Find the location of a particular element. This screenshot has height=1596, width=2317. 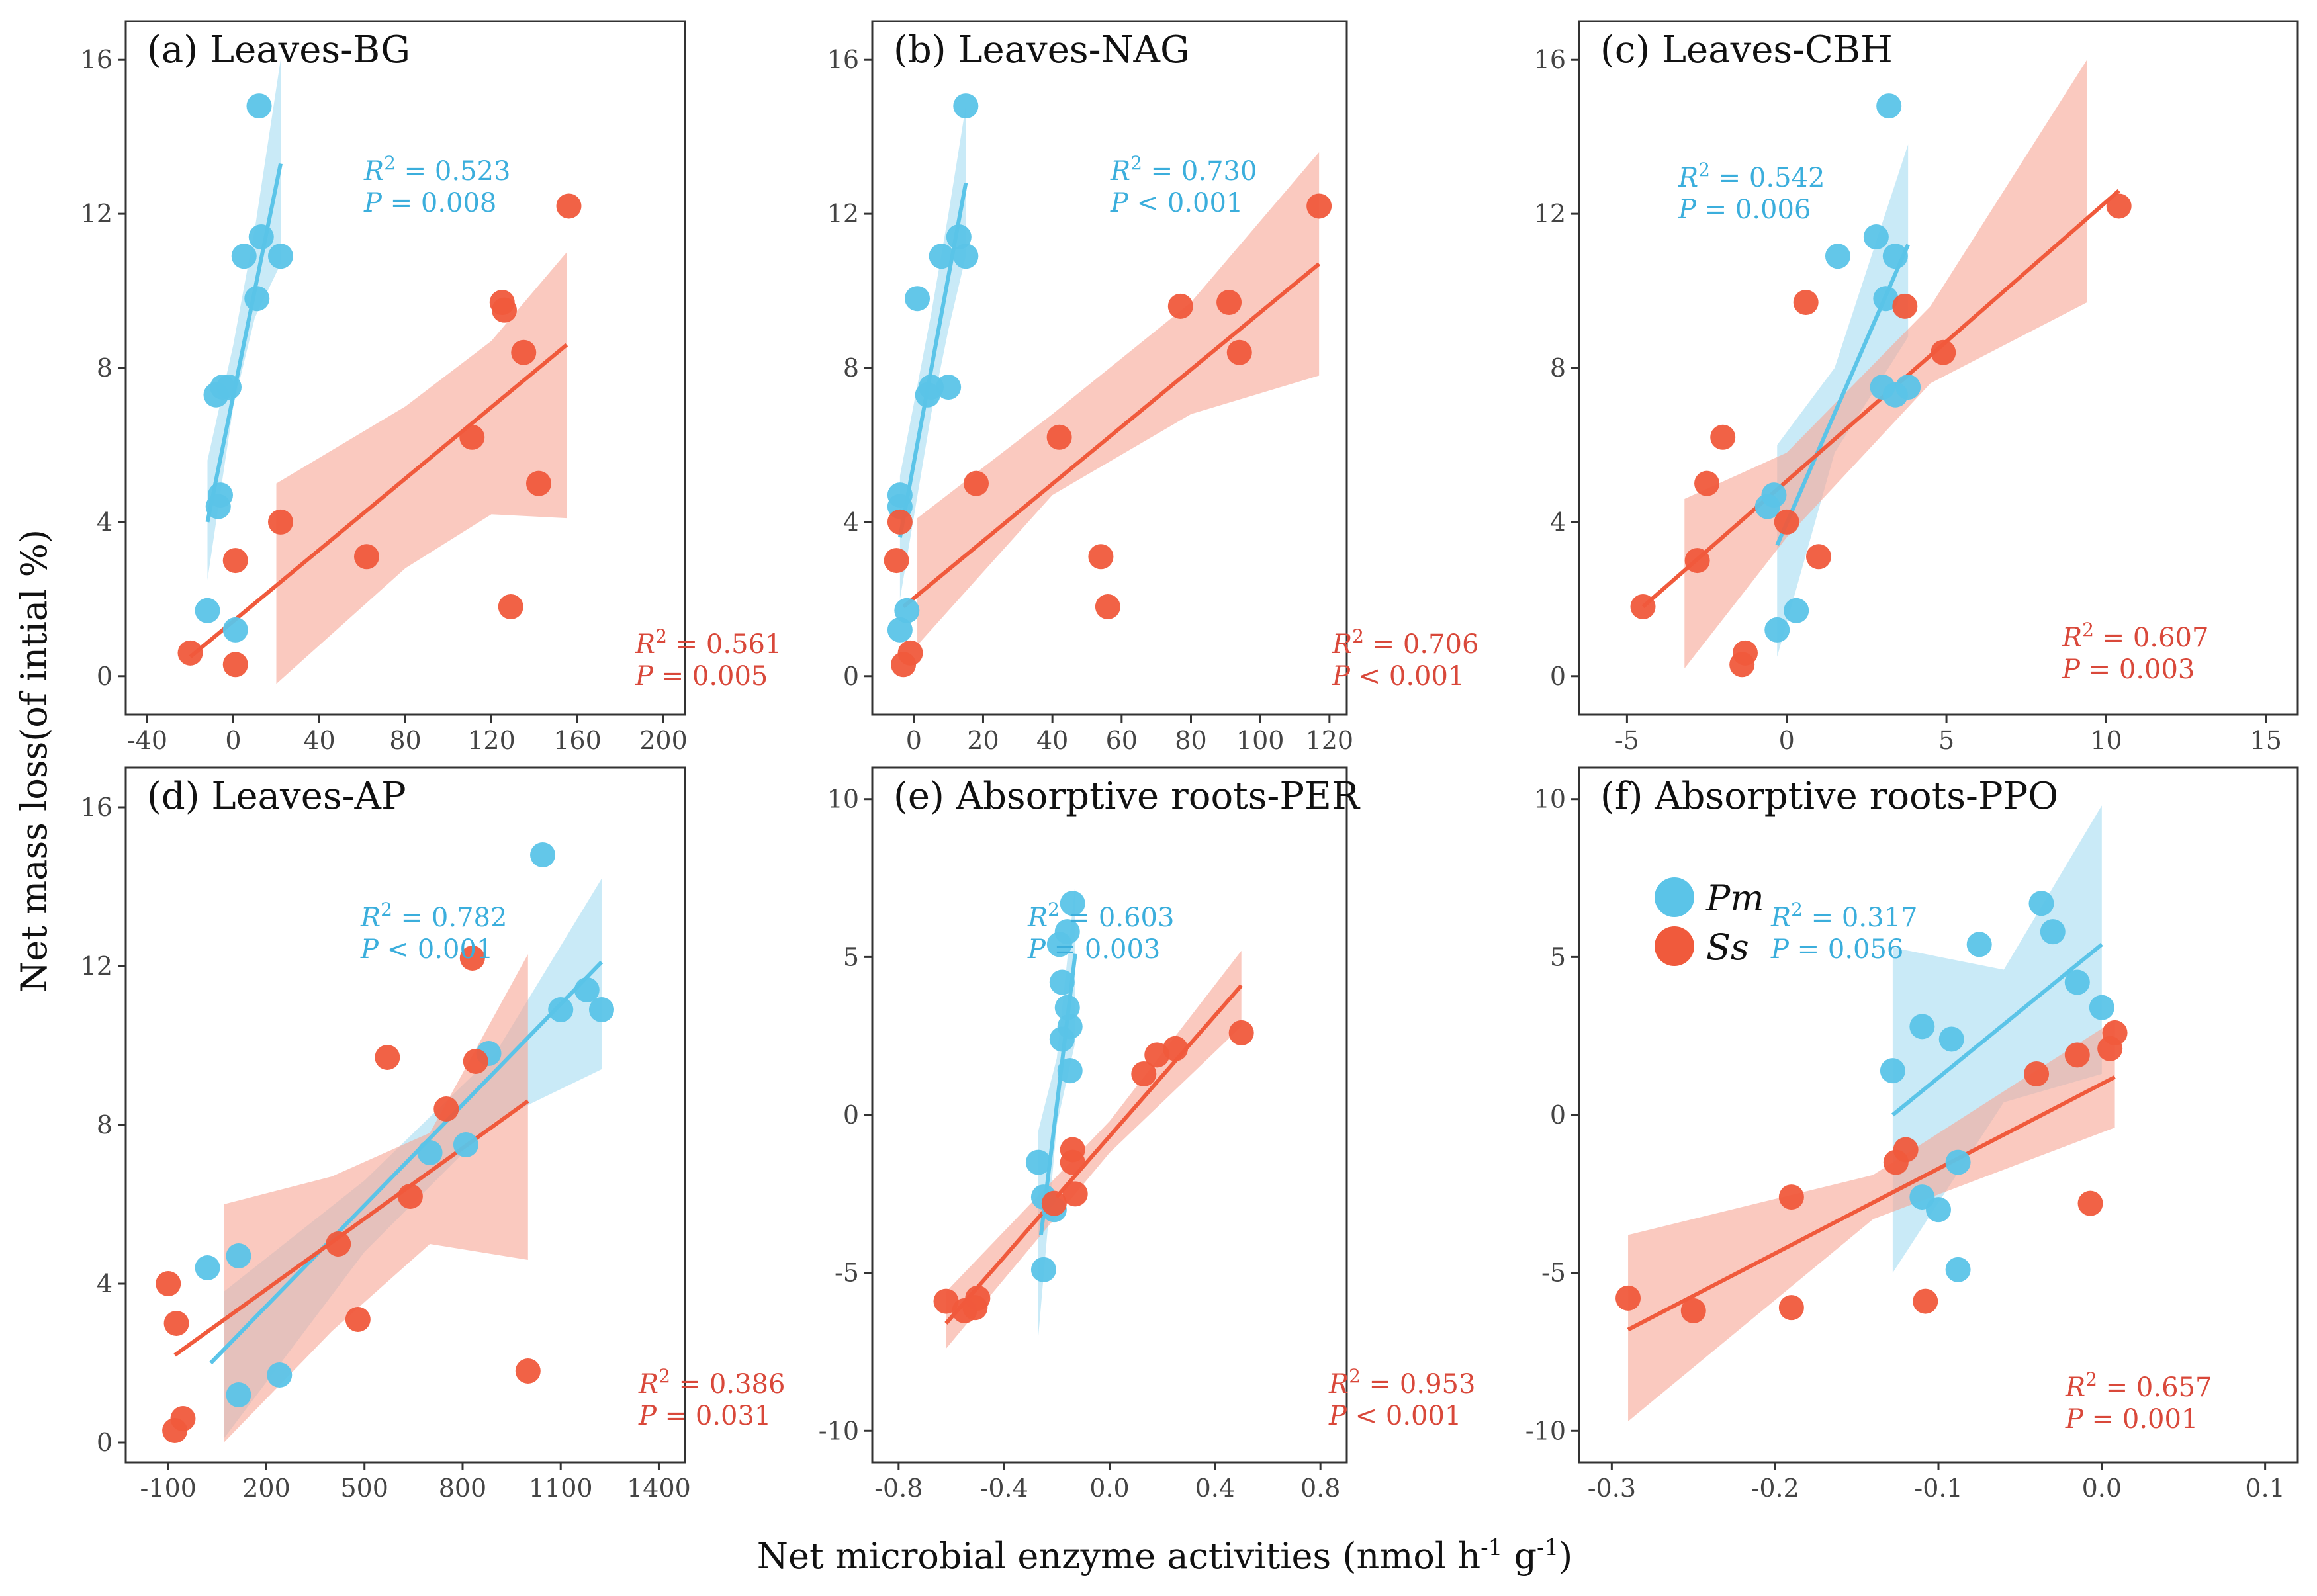

x-tick-label: 0.0 is located at coordinates (1109, 1488).